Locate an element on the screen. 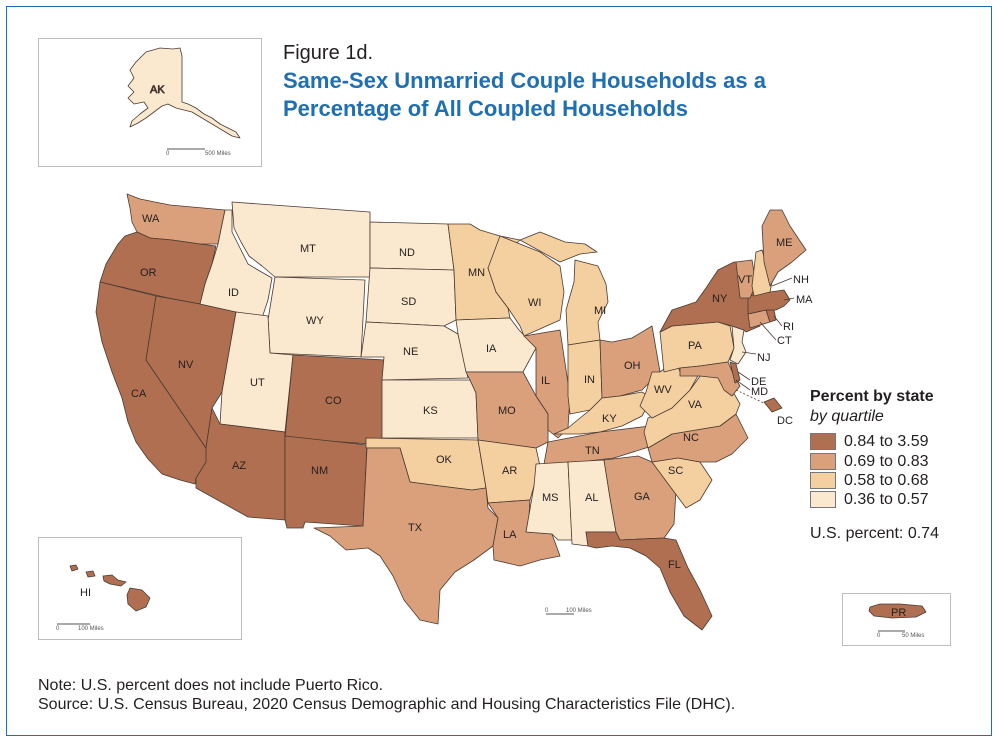 This screenshot has width=1000, height=744. label-CA: CA is located at coordinates (139, 394).